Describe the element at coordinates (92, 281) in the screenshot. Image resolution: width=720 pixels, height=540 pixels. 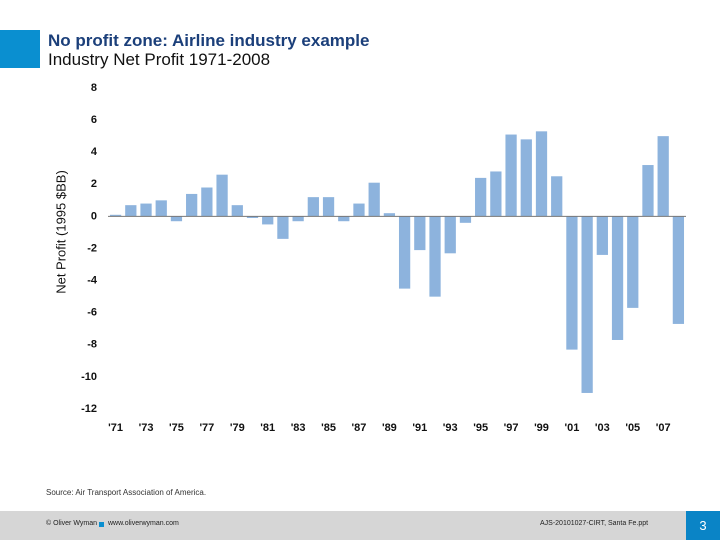
I see `y-tick-label: -4` at that location.